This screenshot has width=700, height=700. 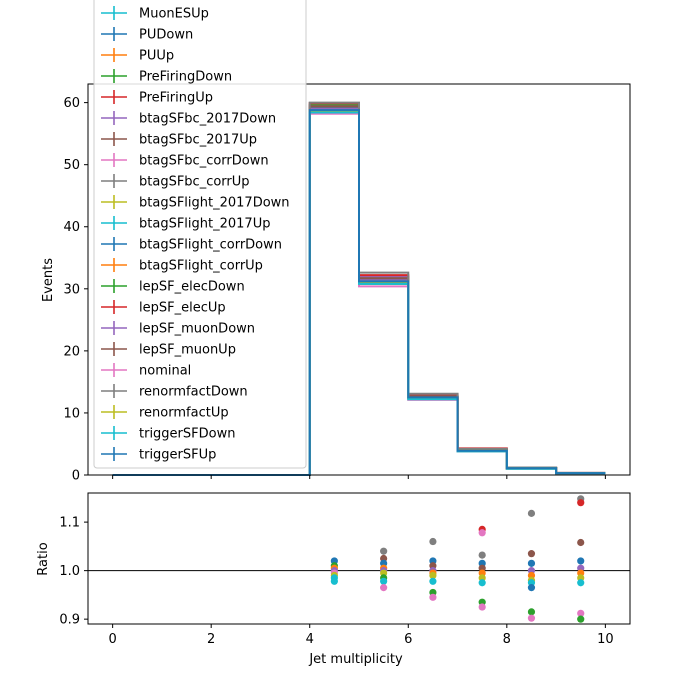 What do you see at coordinates (71, 289) in the screenshot?
I see `main-y-tick-label: 30` at bounding box center [71, 289].